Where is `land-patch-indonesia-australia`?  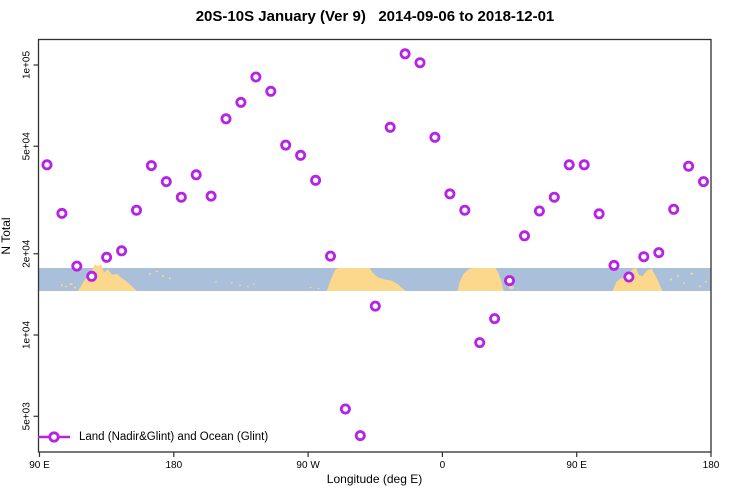
land-patch-indonesia-australia is located at coordinates (107, 277).